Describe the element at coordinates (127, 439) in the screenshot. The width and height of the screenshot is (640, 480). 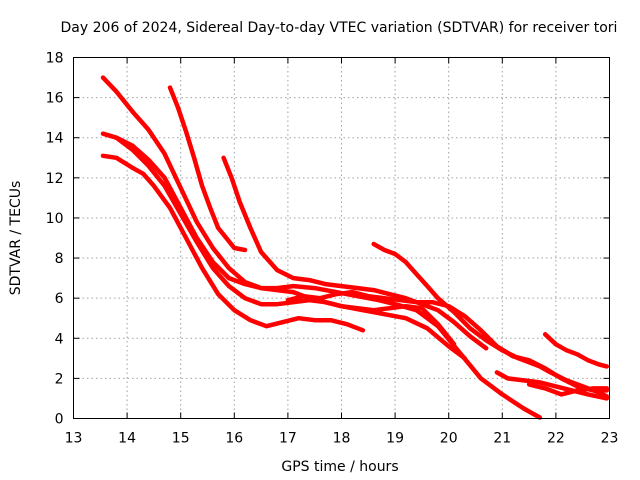
I see `x-tick-label: 14` at that location.